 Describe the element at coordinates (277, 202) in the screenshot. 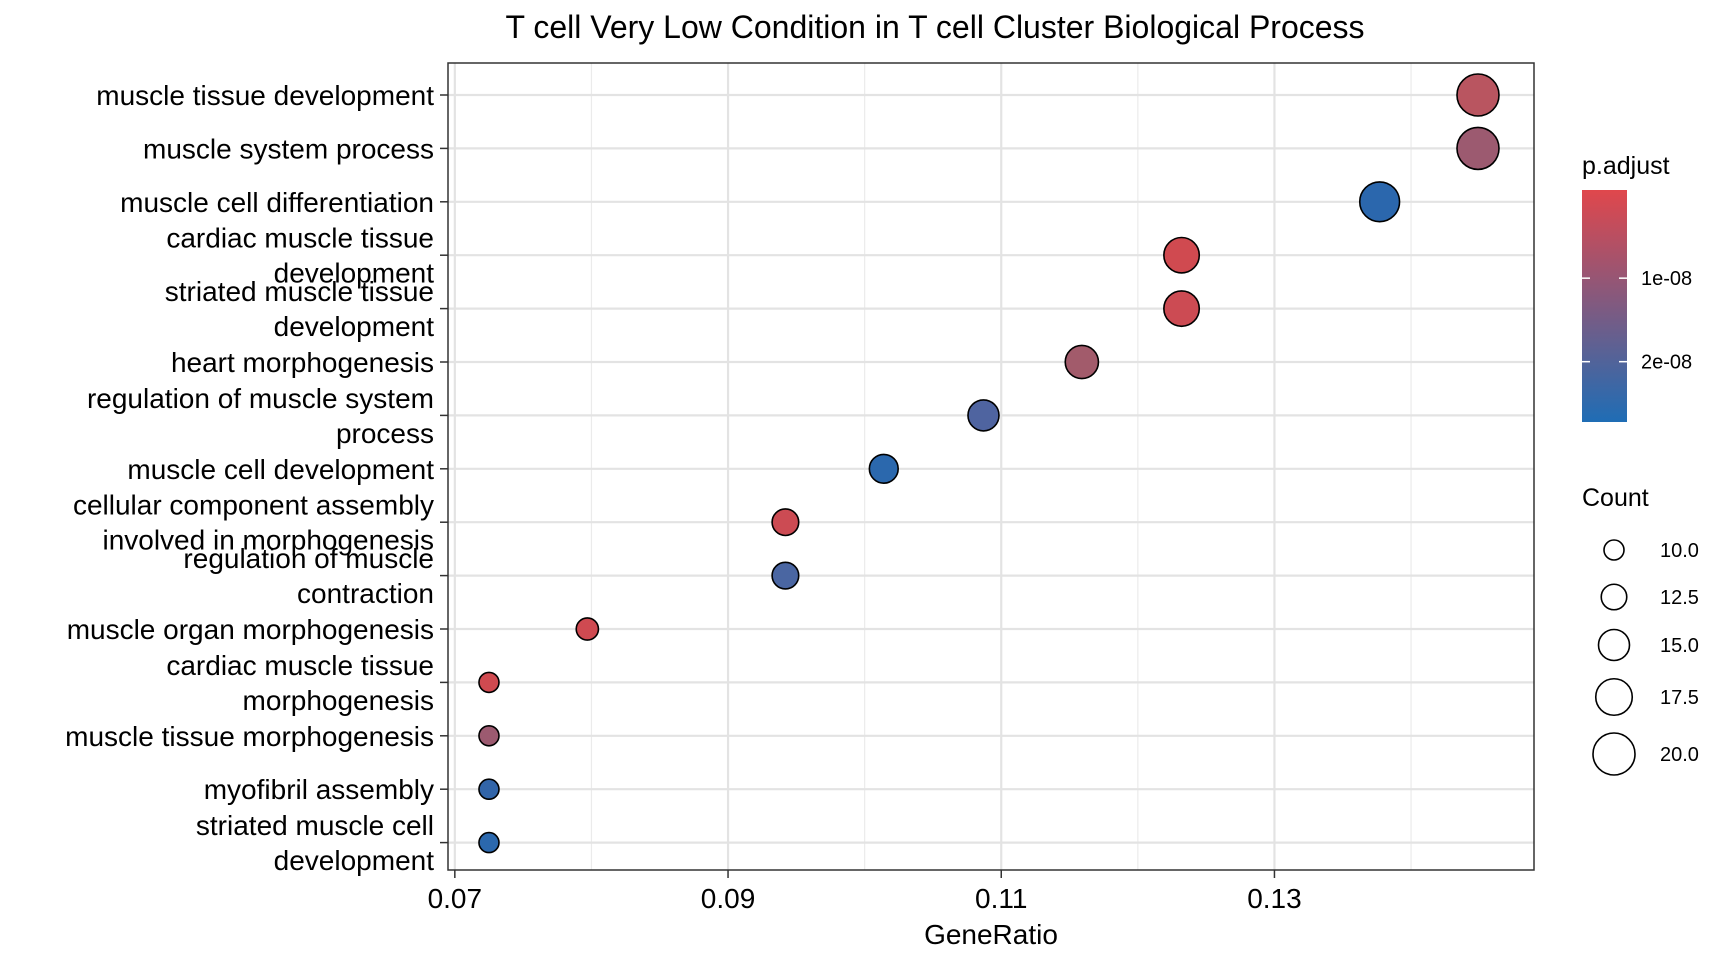

I see `y-tick-label: muscle cell differentiation` at that location.